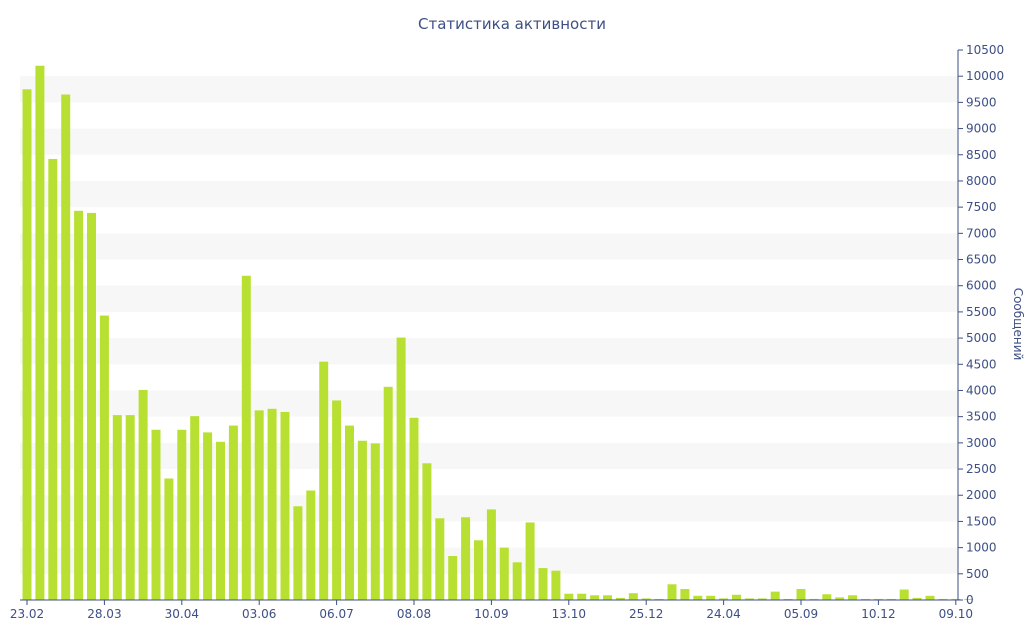  I want to click on y-tick-label: 9000, so click(981, 129).